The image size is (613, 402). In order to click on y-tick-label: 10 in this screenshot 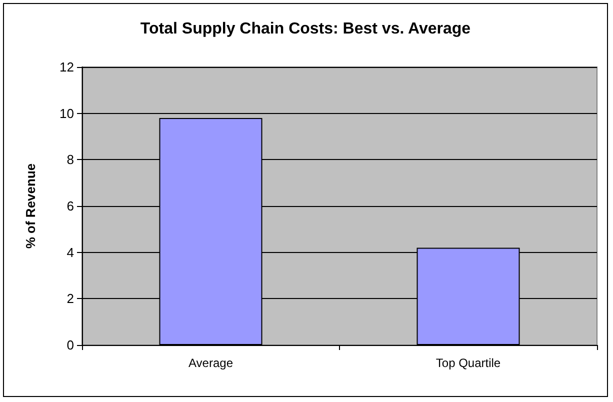, I will do `click(67, 113)`.